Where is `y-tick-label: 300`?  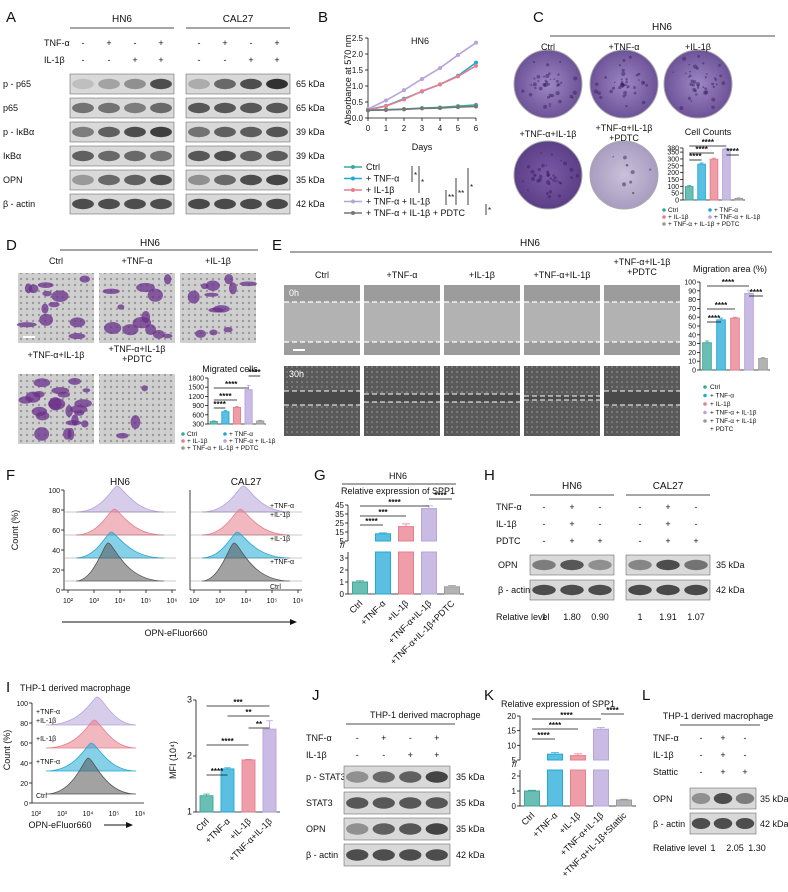 y-tick-label: 300 is located at coordinates (673, 159).